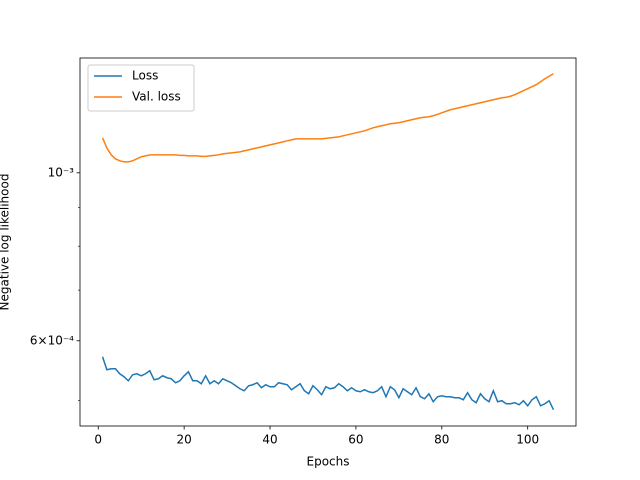  I want to click on x-axis-label: Epochs, so click(328, 462).